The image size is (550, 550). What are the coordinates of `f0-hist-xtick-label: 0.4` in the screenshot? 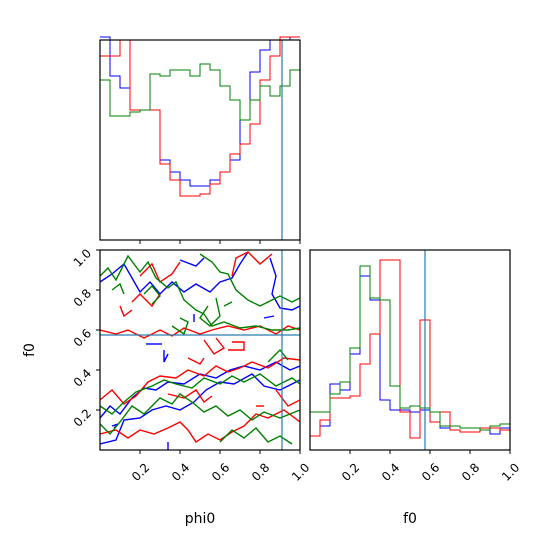 It's located at (390, 471).